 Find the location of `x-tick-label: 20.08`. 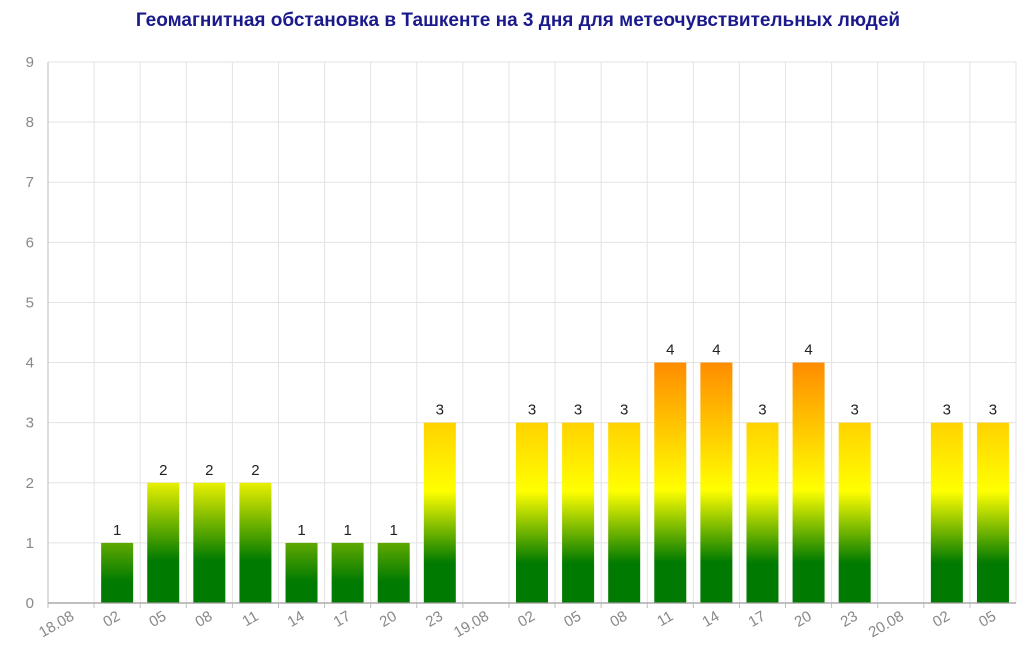

x-tick-label: 20.08 is located at coordinates (886, 624).